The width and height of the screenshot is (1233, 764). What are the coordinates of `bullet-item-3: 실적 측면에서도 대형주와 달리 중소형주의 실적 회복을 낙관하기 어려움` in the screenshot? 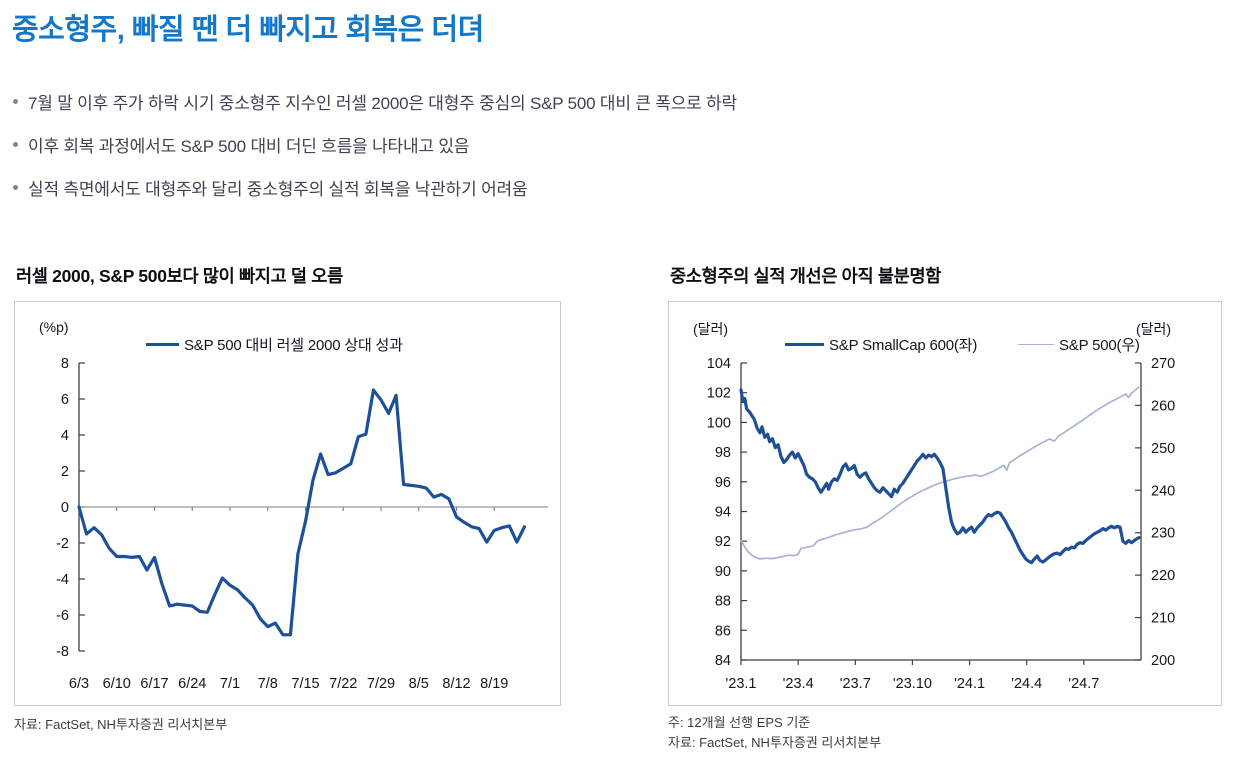 It's located at (375, 187).